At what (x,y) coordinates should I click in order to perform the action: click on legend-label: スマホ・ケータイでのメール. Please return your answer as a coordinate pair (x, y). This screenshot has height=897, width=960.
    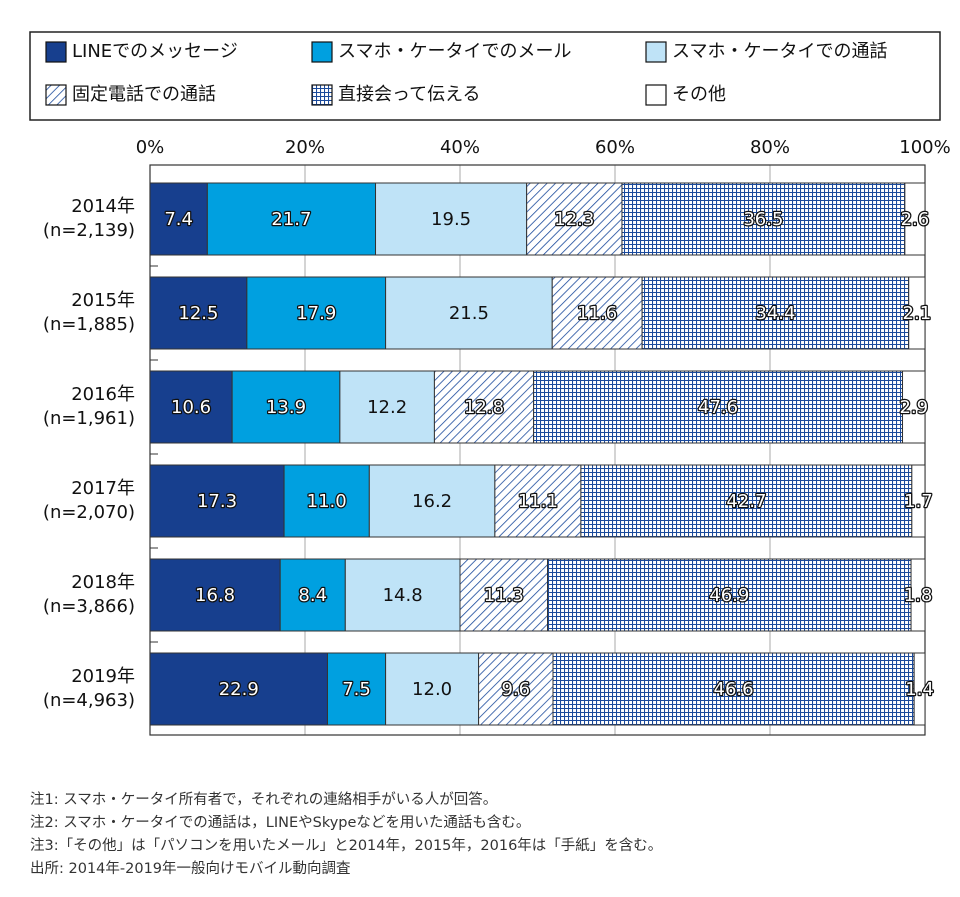
    Looking at the image, I should click on (454, 51).